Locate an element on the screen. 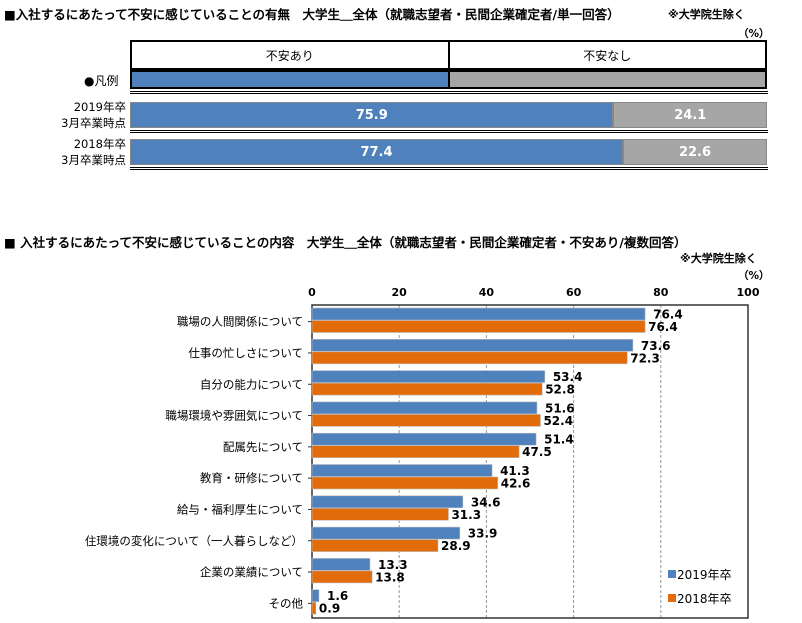 The height and width of the screenshot is (623, 802). data-label: 42.6 is located at coordinates (516, 484).